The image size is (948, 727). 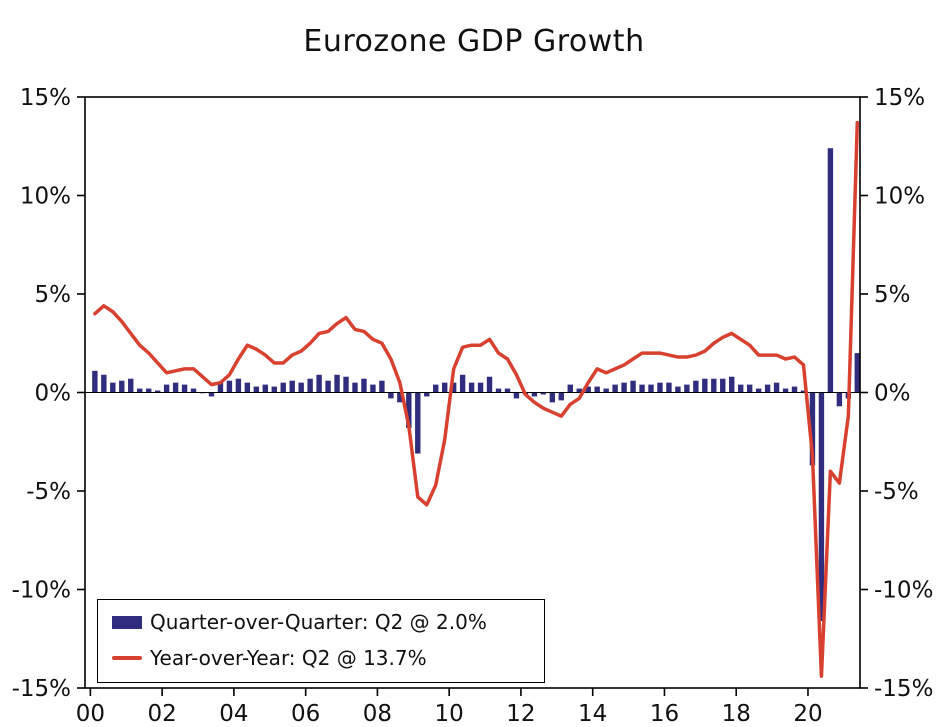 I want to click on x-axis-label: 20, so click(x=807, y=714).